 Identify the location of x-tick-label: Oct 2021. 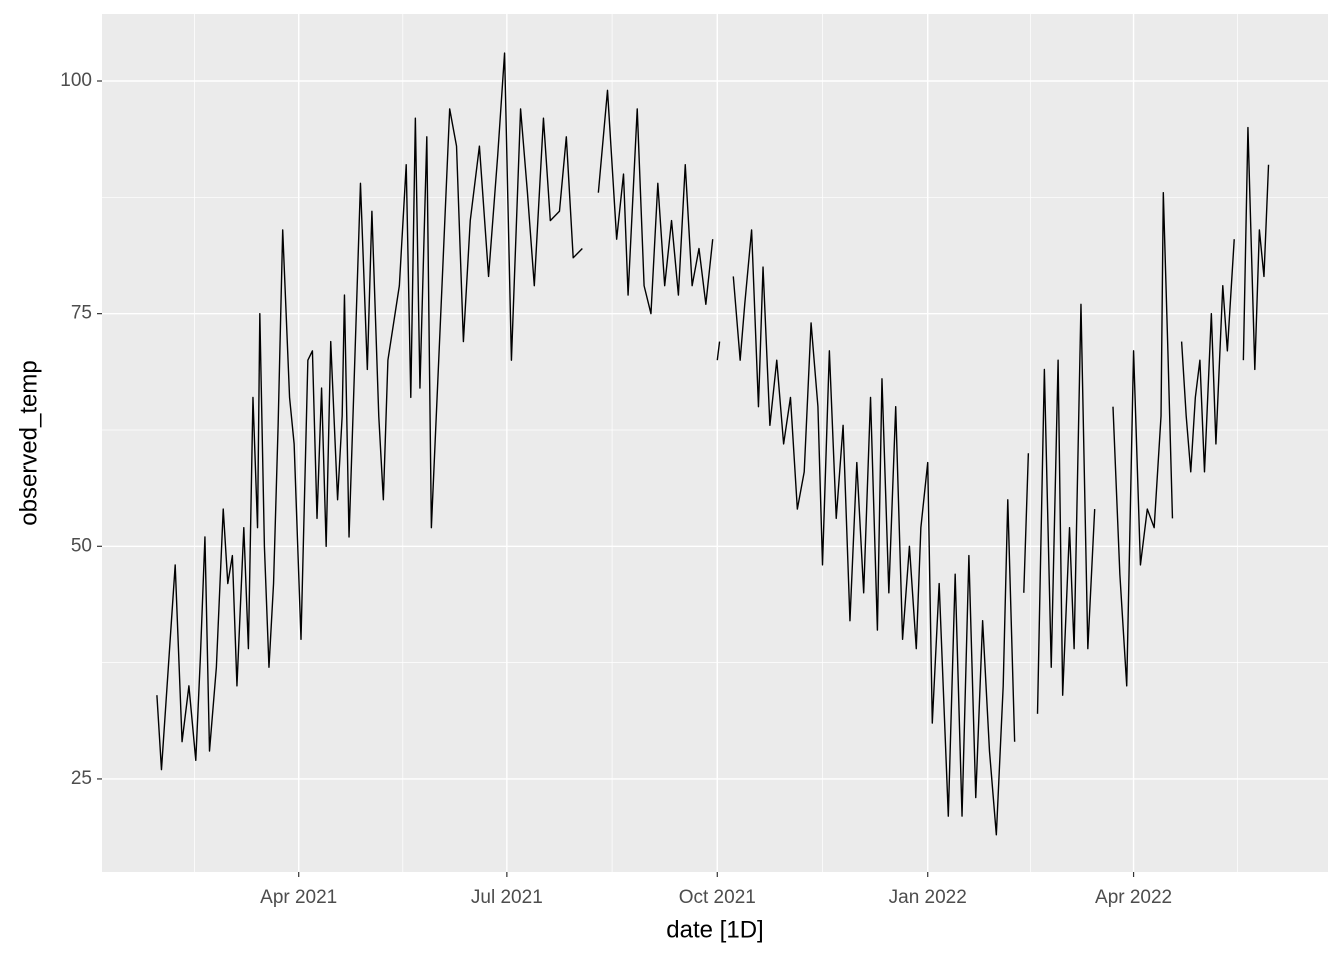
(717, 897).